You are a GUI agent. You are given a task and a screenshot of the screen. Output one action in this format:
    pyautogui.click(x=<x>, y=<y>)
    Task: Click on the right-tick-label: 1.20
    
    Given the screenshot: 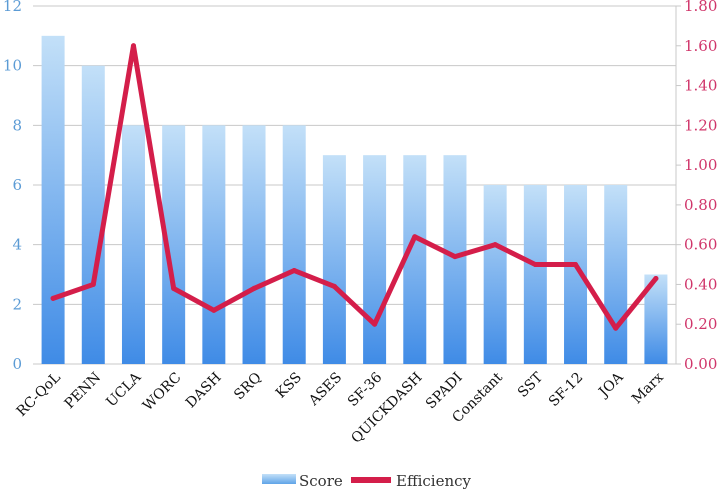 What is the action you would take?
    pyautogui.click(x=700, y=125)
    